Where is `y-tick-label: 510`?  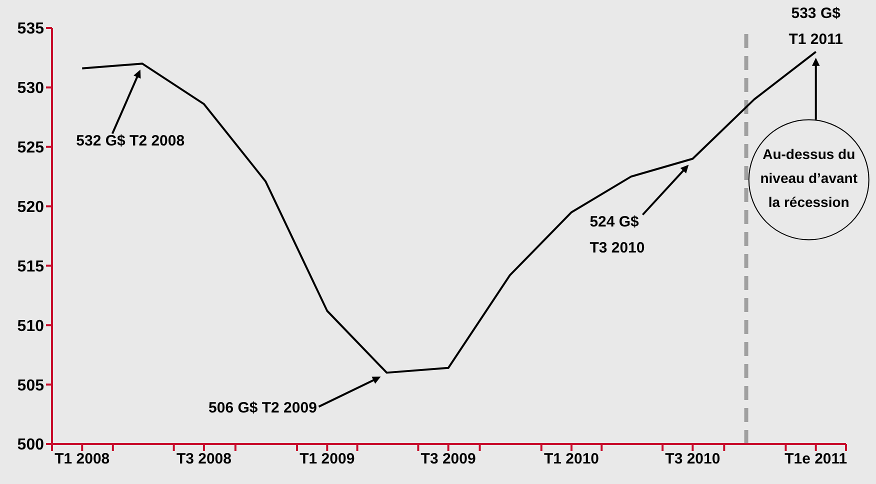
y-tick-label: 510 is located at coordinates (30, 326).